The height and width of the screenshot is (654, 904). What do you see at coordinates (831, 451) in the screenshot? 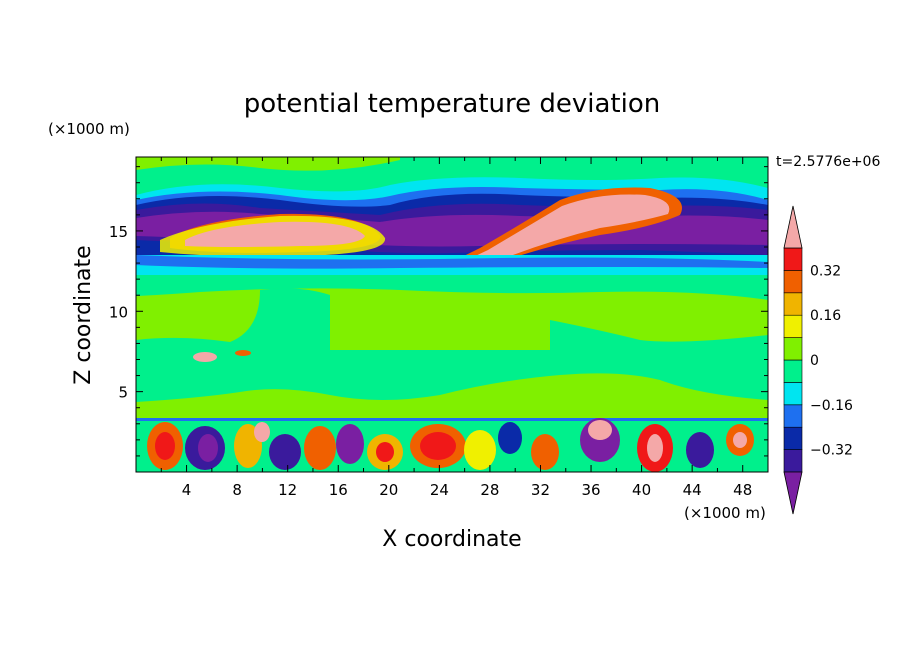
I see `colorbar-tick-label: −0.32` at bounding box center [831, 451].